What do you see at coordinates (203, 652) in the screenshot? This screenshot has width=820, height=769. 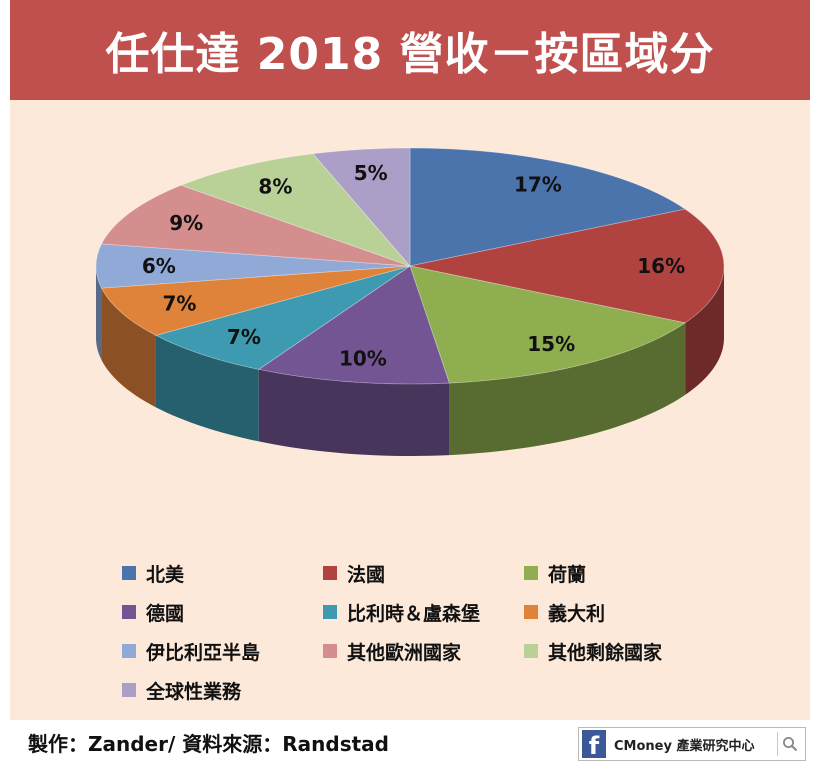 I see `legend-label: 伊比利亞半島` at bounding box center [203, 652].